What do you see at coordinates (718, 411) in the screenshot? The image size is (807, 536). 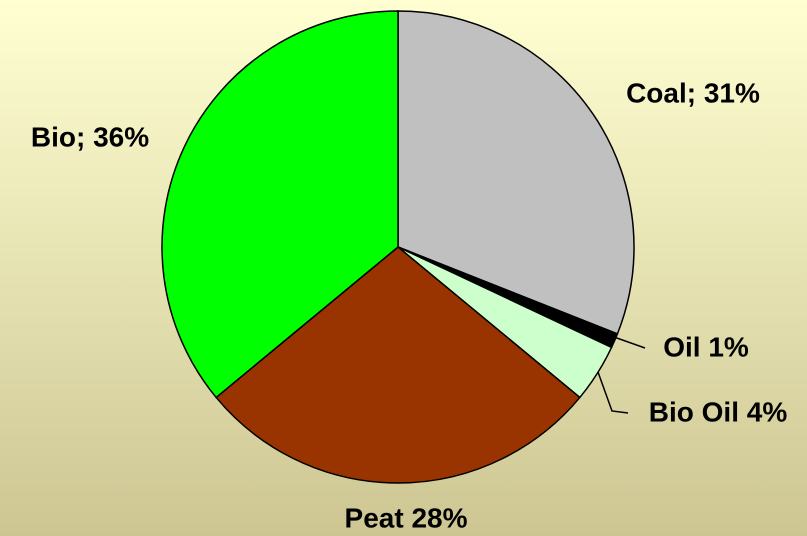 I see `data-label: Bio Oil 4%` at bounding box center [718, 411].